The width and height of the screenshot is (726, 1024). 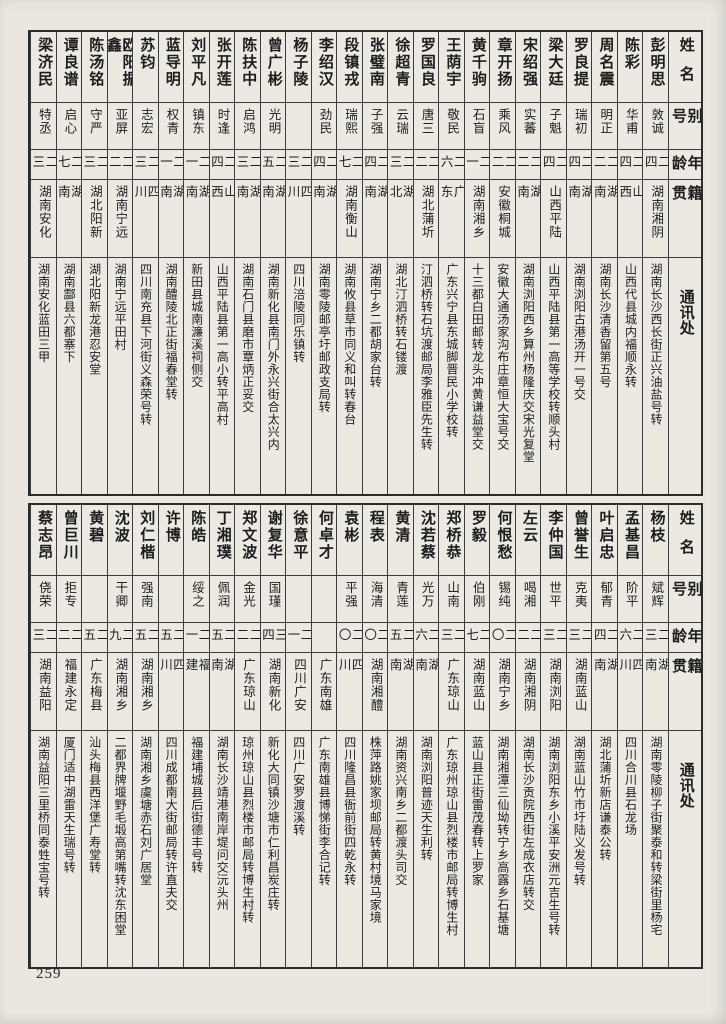 I want to click on age-text: 二五, so click(x=94, y=635).